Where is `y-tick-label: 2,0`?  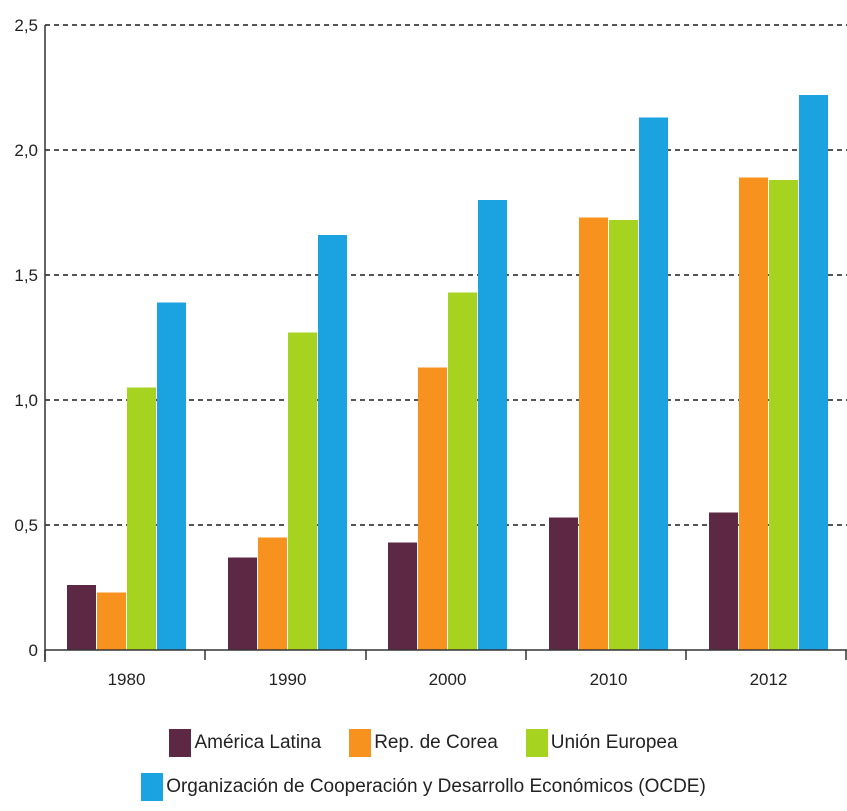
y-tick-label: 2,0 is located at coordinates (26, 150).